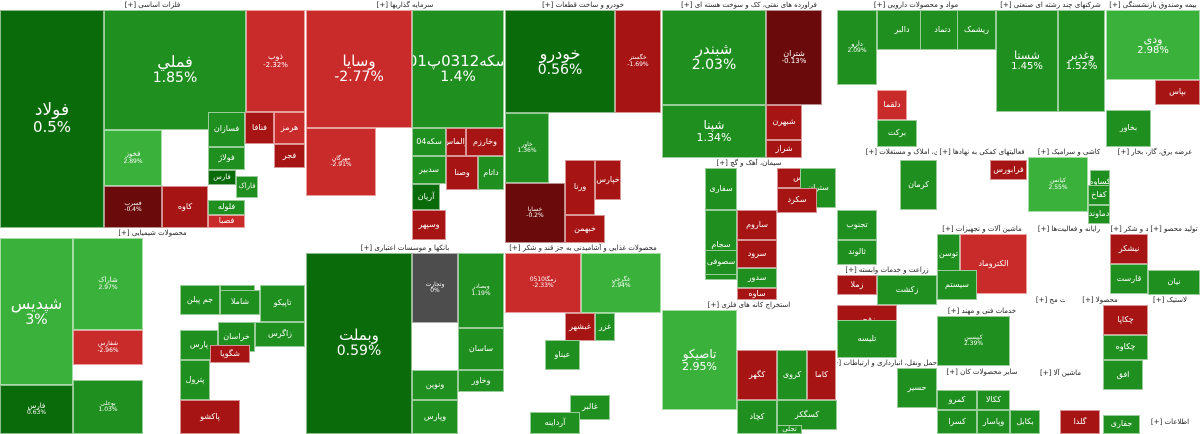 The width and height of the screenshot is (1200, 434). Describe the element at coordinates (1027, 61) in the screenshot. I see `treemap-tile: شستا 1.45%` at that location.